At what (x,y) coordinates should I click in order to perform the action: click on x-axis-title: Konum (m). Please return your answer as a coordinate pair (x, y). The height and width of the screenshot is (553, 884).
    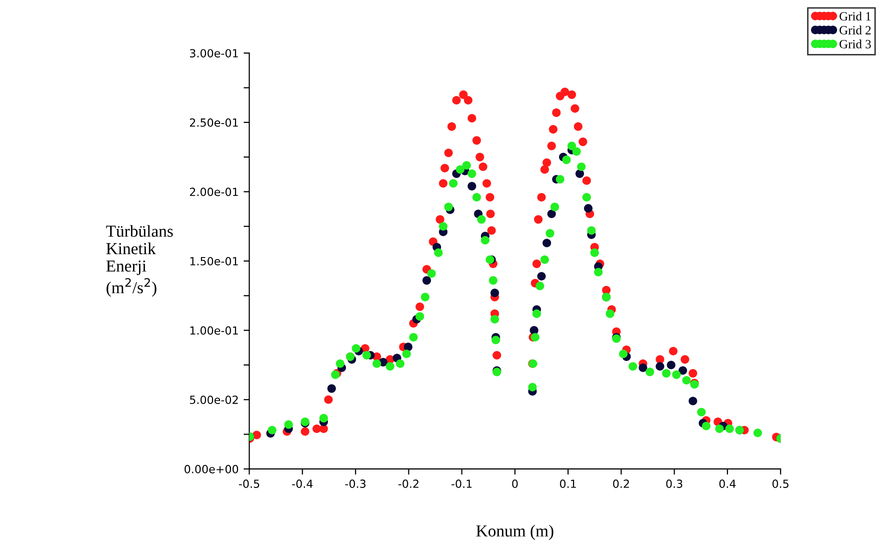
    Looking at the image, I should click on (515, 532).